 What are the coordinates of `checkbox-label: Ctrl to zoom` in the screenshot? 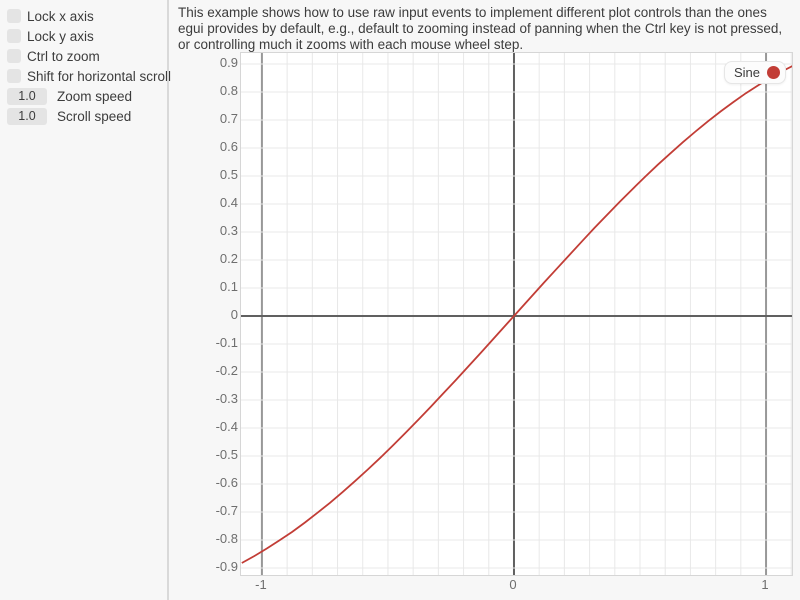 It's located at (63, 56).